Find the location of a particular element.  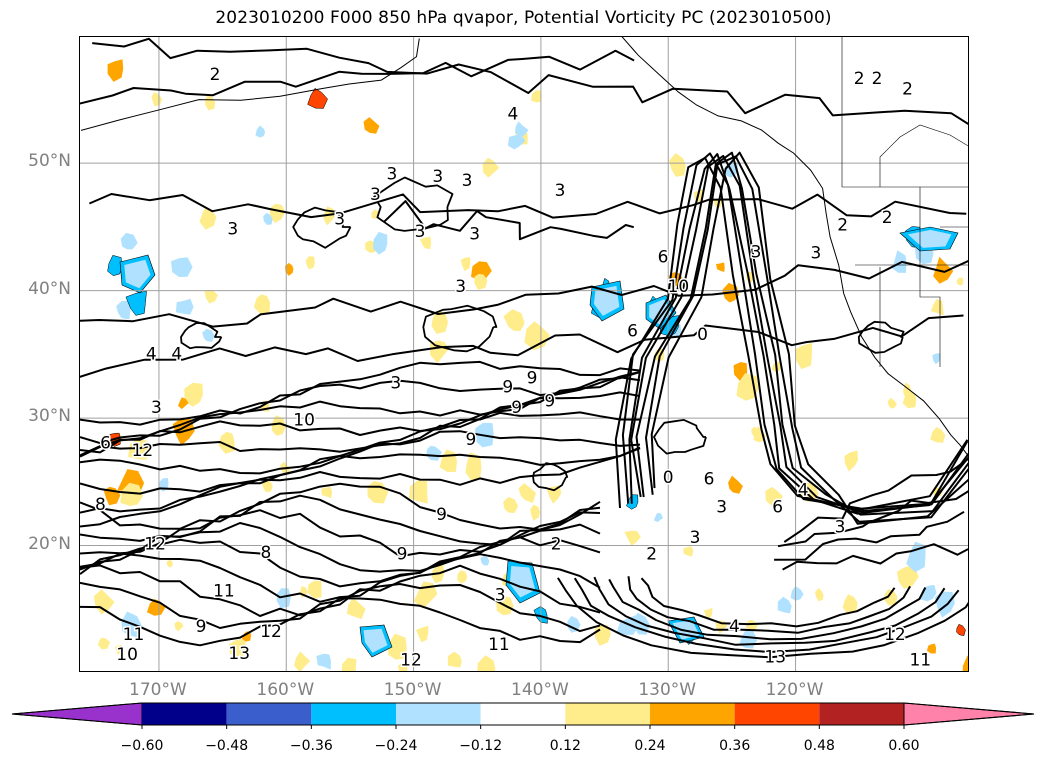

colorbar-tick-label: −0.60 is located at coordinates (142, 746).